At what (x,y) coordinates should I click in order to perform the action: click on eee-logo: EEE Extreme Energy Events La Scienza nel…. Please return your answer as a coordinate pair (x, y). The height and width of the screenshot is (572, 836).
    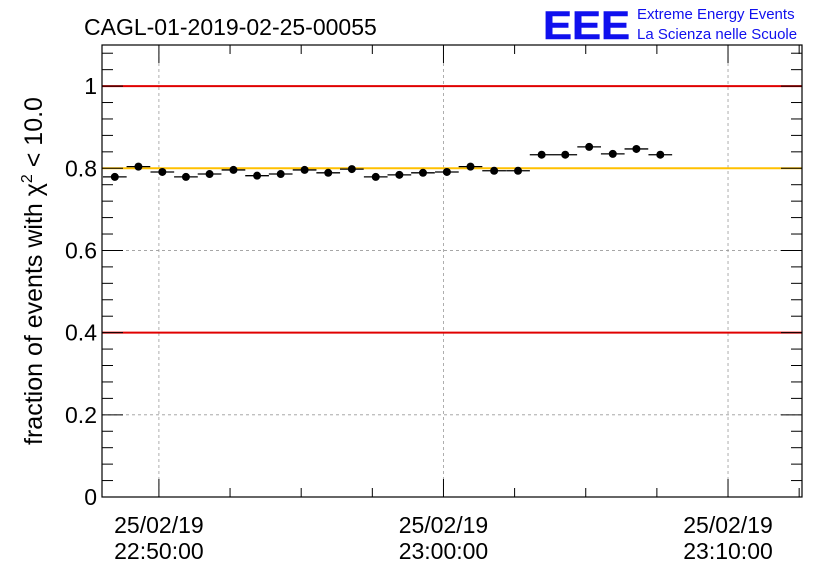
    Looking at the image, I should click on (670, 26).